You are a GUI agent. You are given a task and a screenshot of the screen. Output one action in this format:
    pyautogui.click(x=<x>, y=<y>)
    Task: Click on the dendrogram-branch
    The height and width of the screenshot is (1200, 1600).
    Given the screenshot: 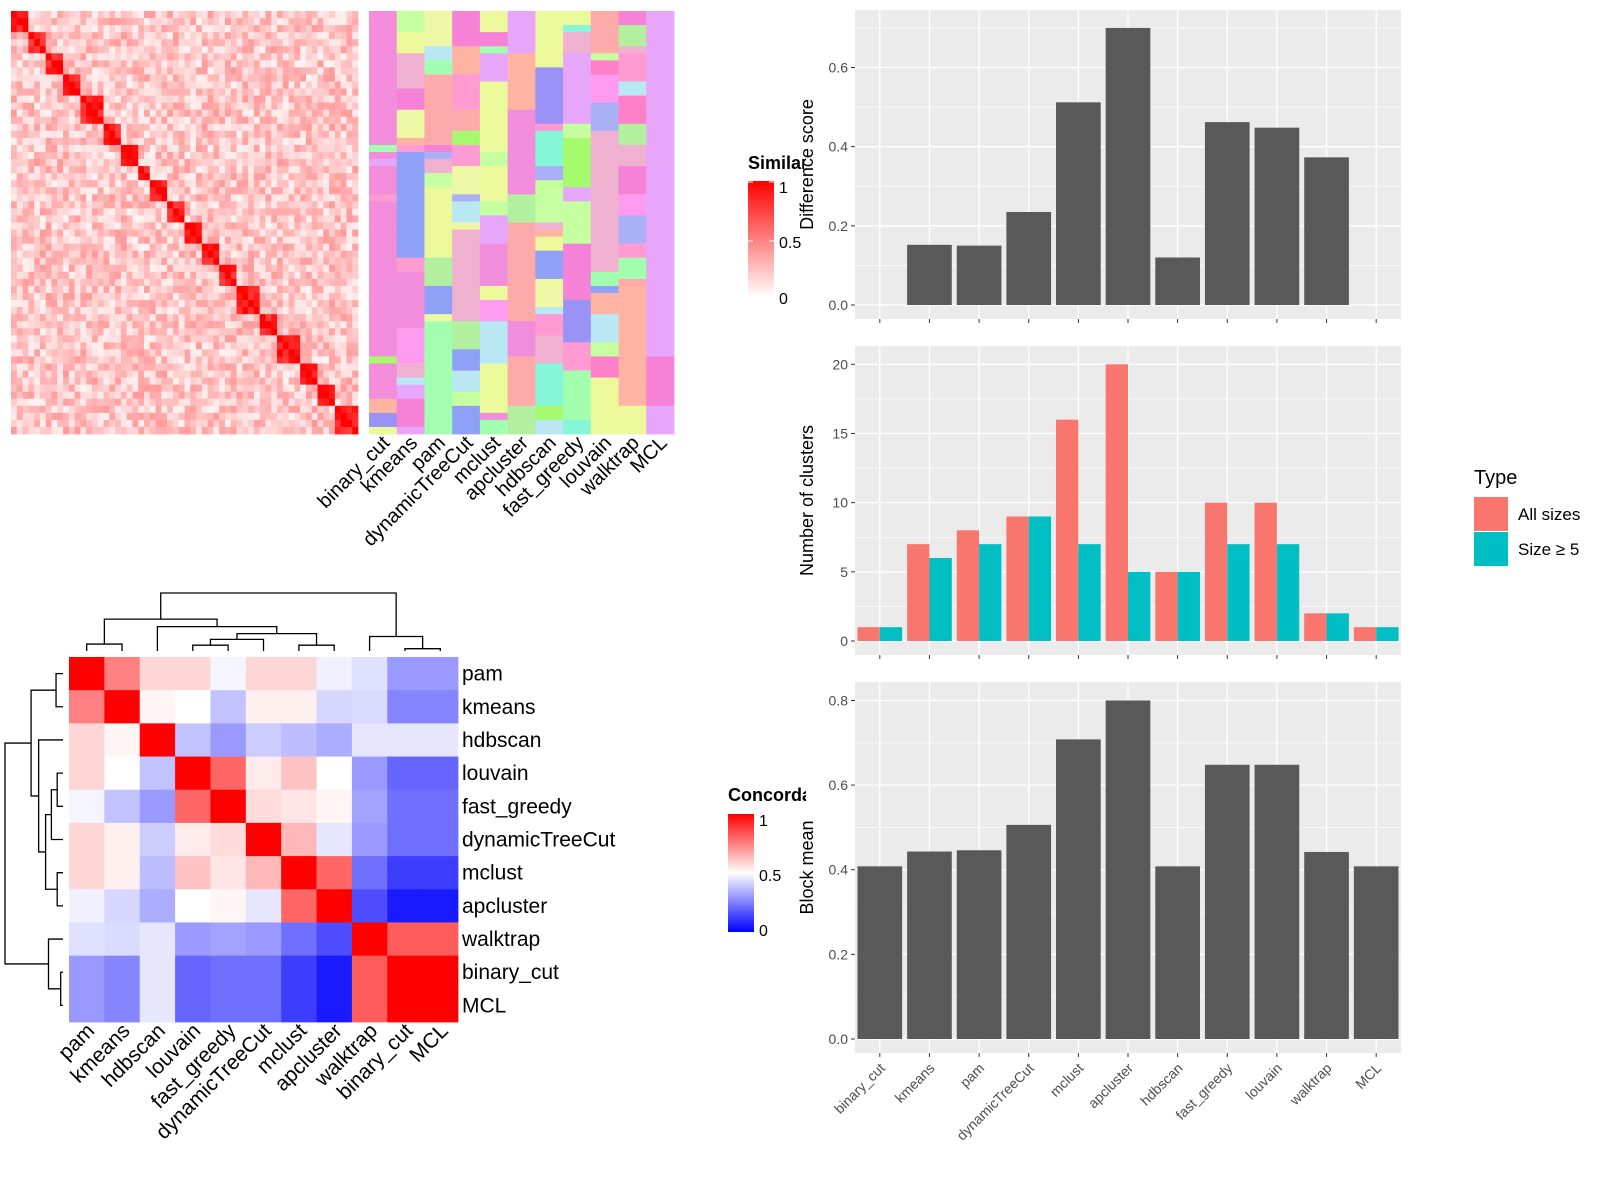 What is the action you would take?
    pyautogui.click(x=59, y=789)
    